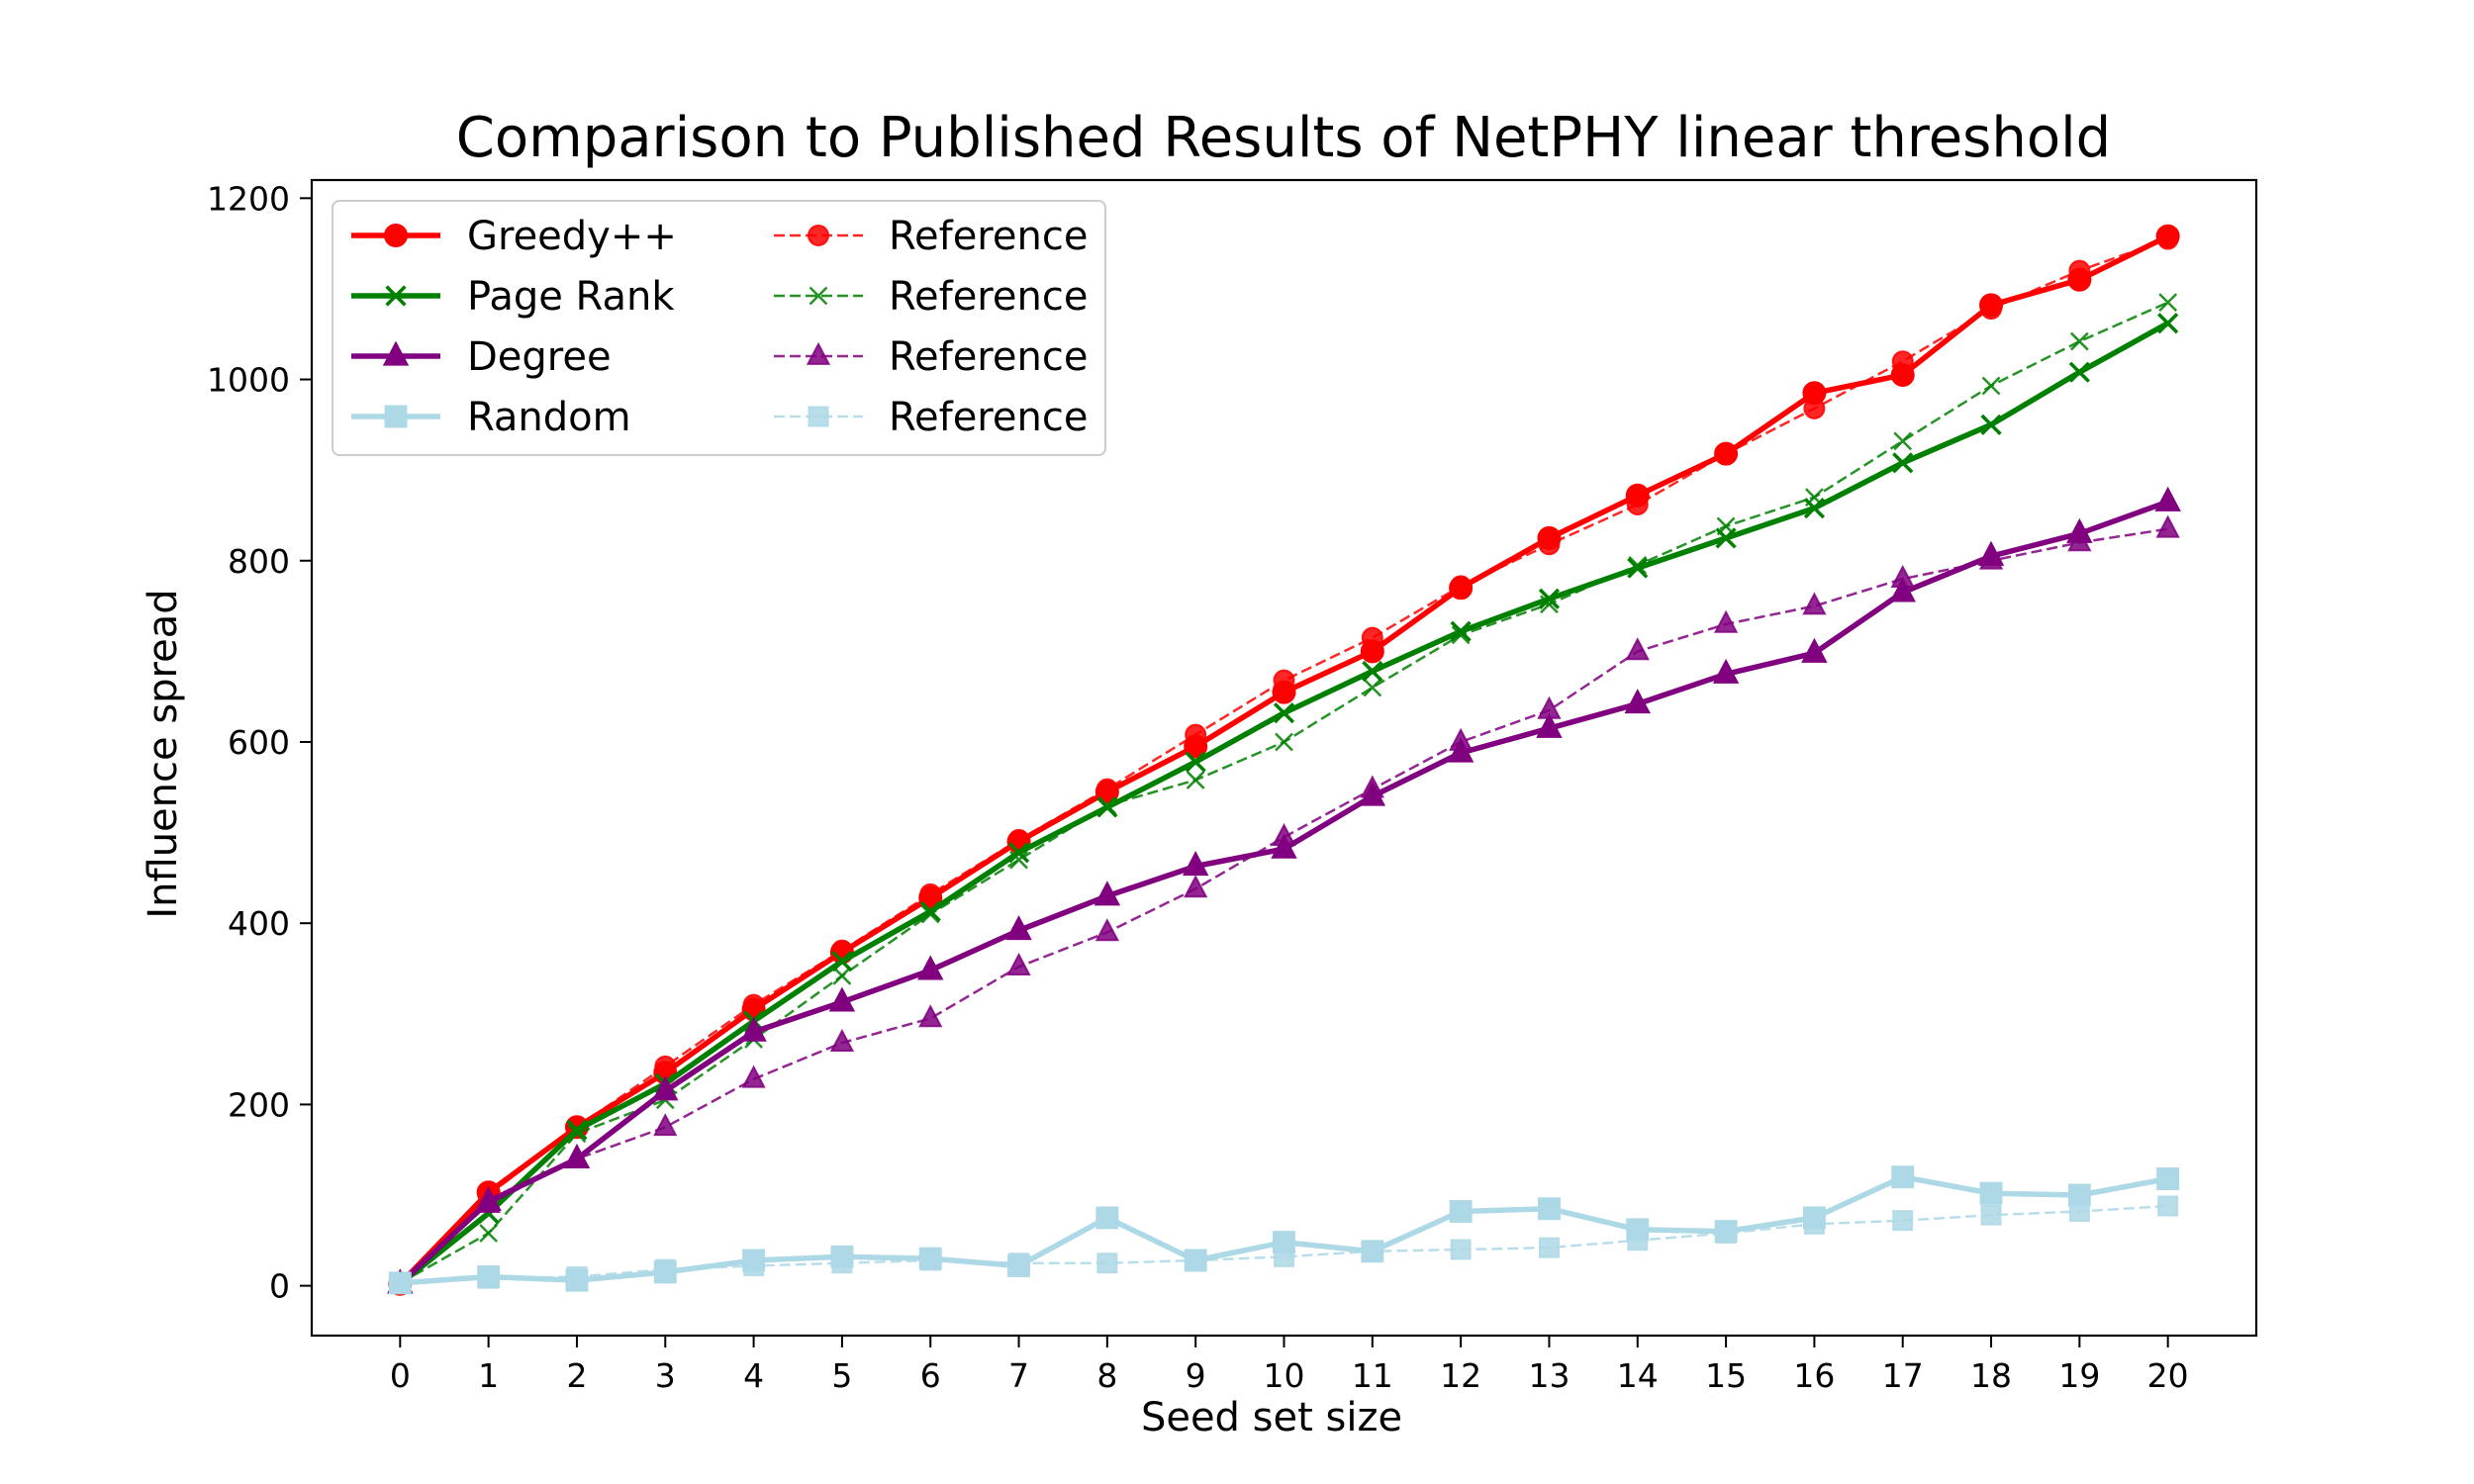  Describe the element at coordinates (401, 1375) in the screenshot. I see `x-tick-label: 0` at that location.